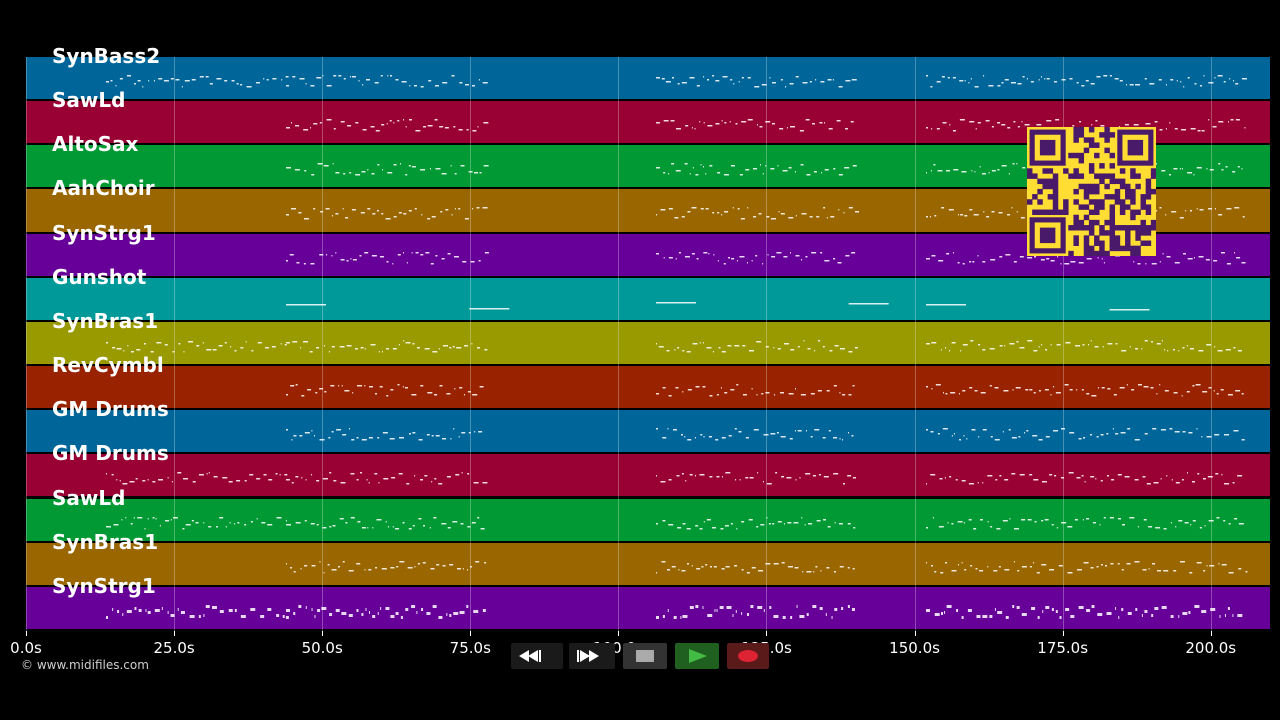 Image resolution: width=1280 pixels, height=720 pixels. I want to click on tick-label: 0.0s, so click(26, 648).